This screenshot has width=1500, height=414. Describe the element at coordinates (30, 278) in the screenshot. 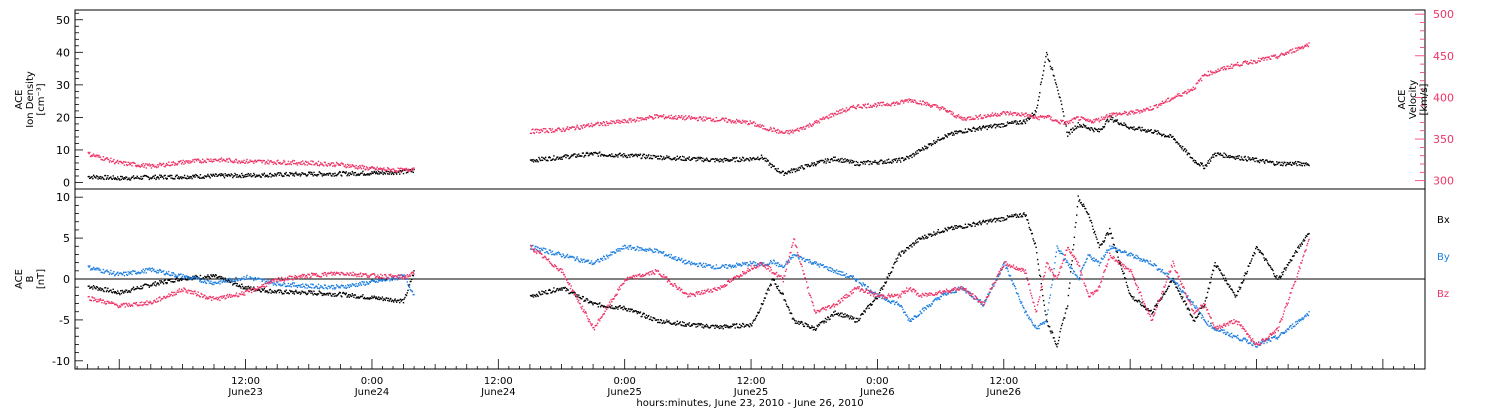

I see `y-axis-label: B` at that location.